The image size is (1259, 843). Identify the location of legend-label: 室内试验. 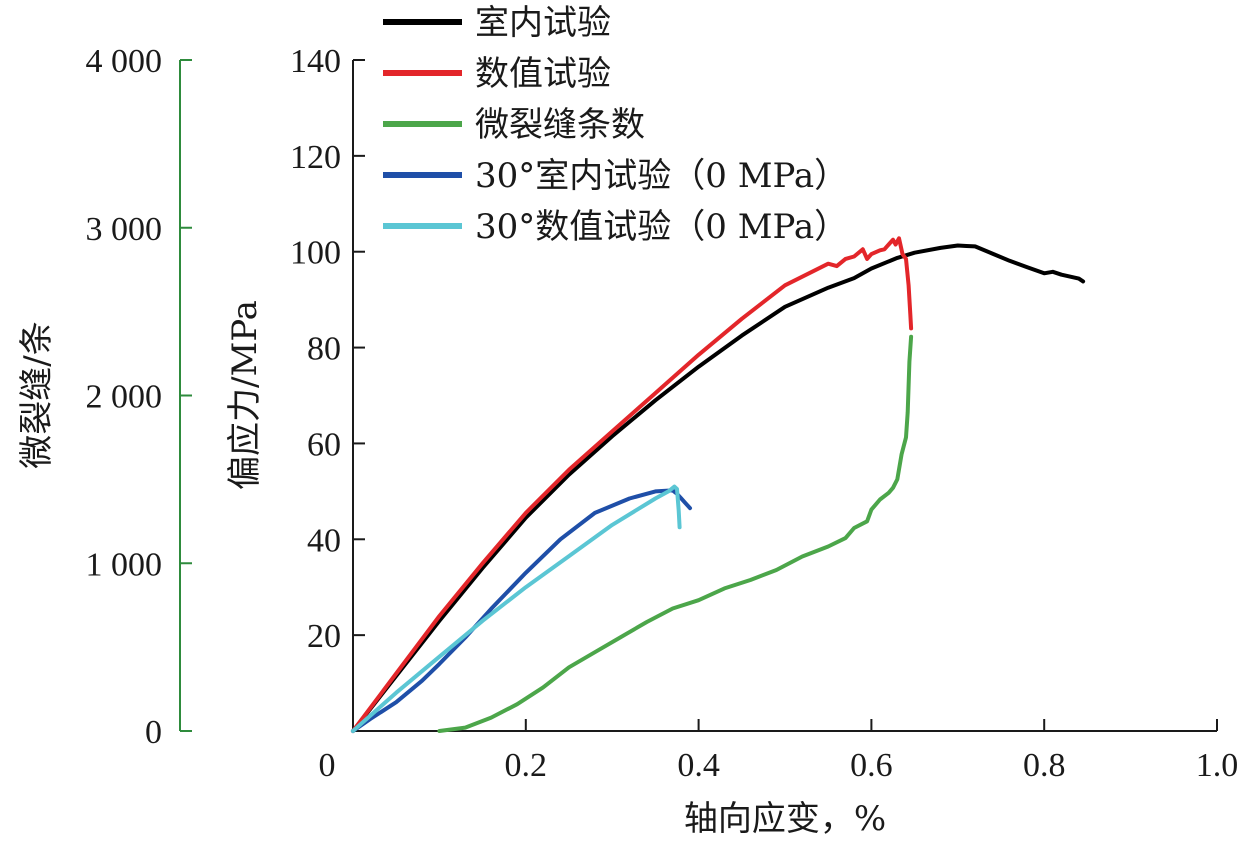
(543, 23).